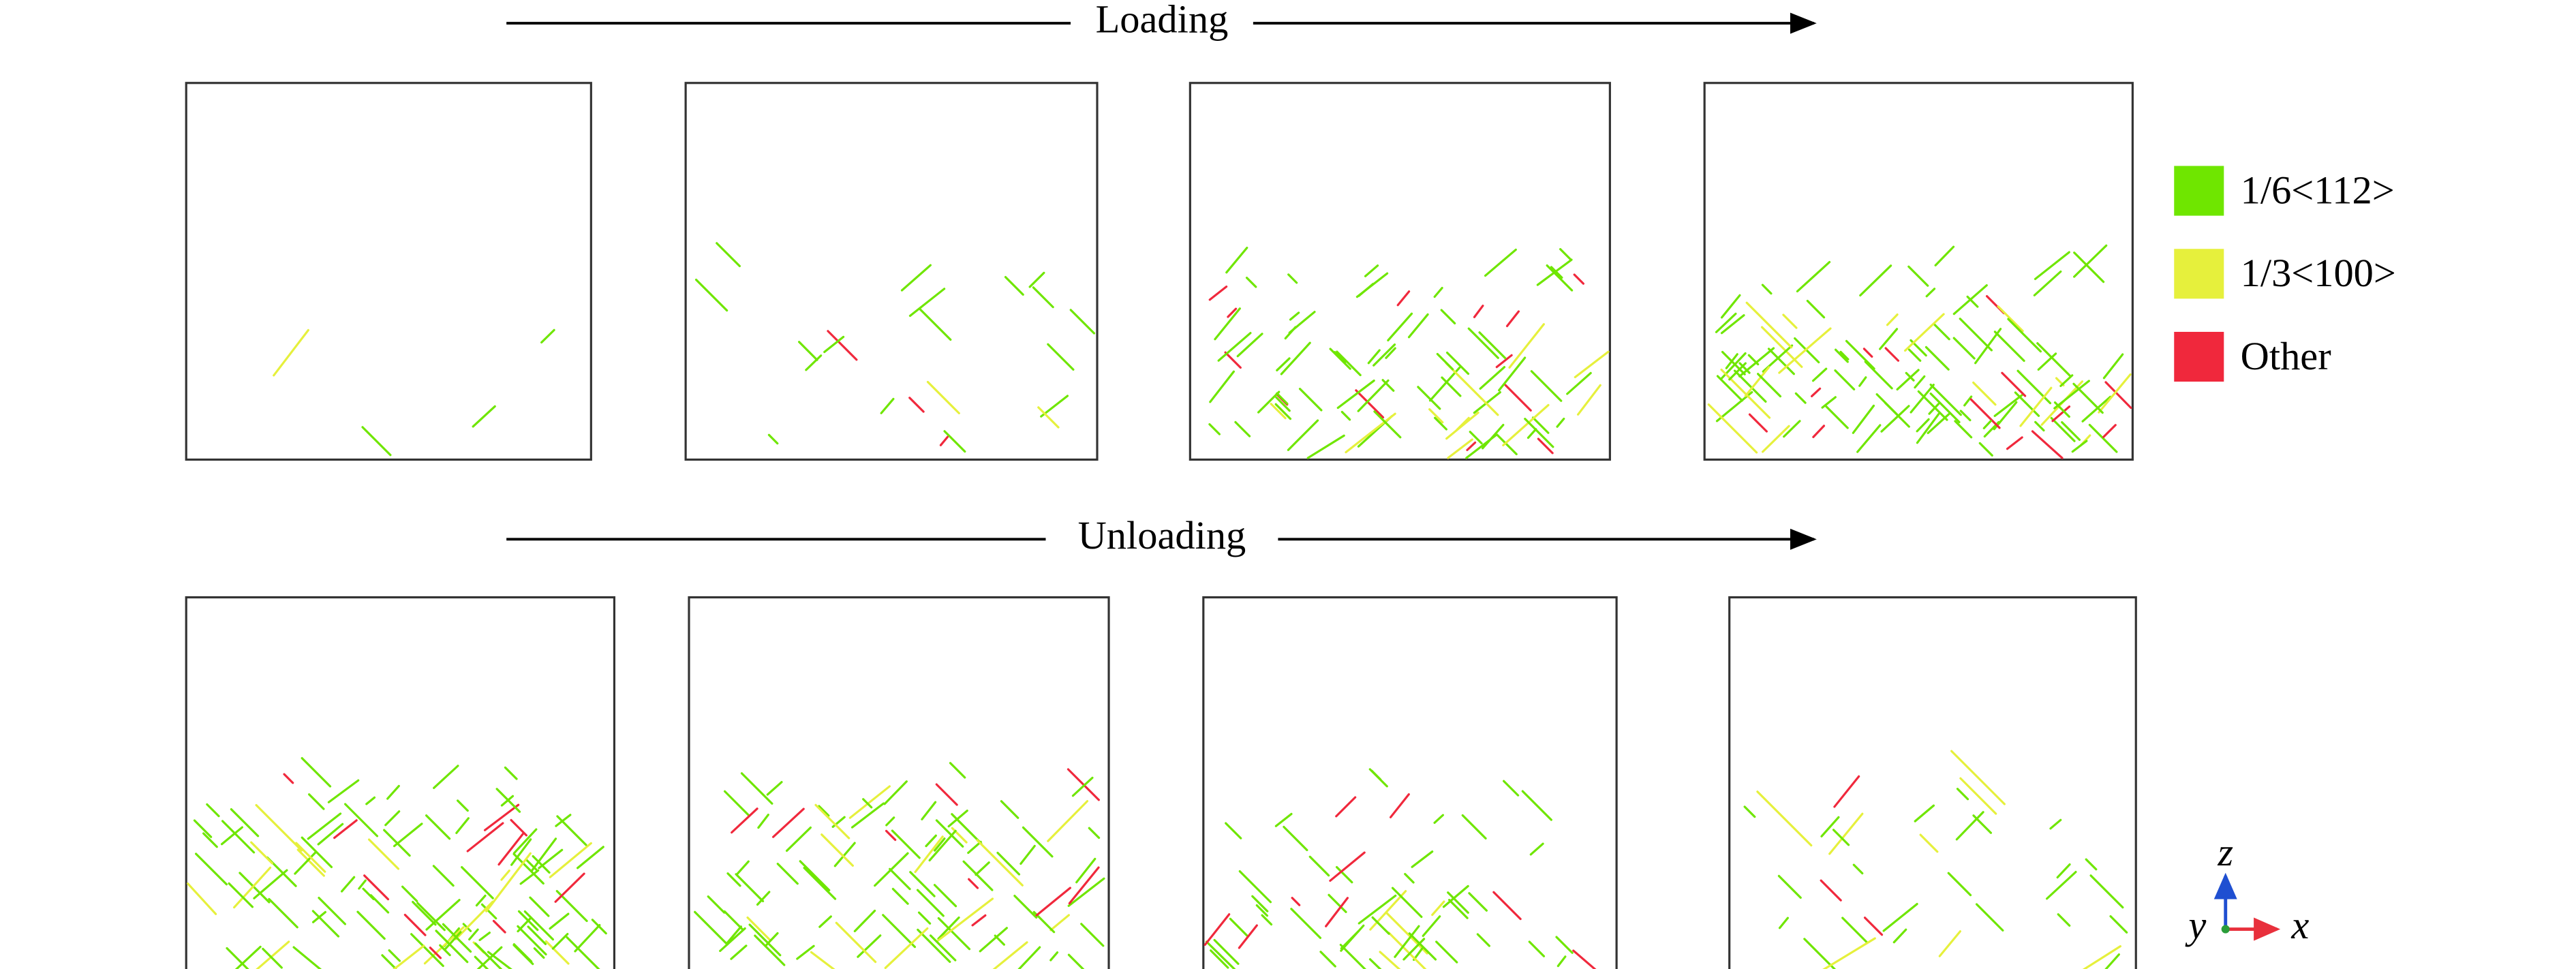  Describe the element at coordinates (2299, 925) in the screenshot. I see `axis-label: x` at that location.